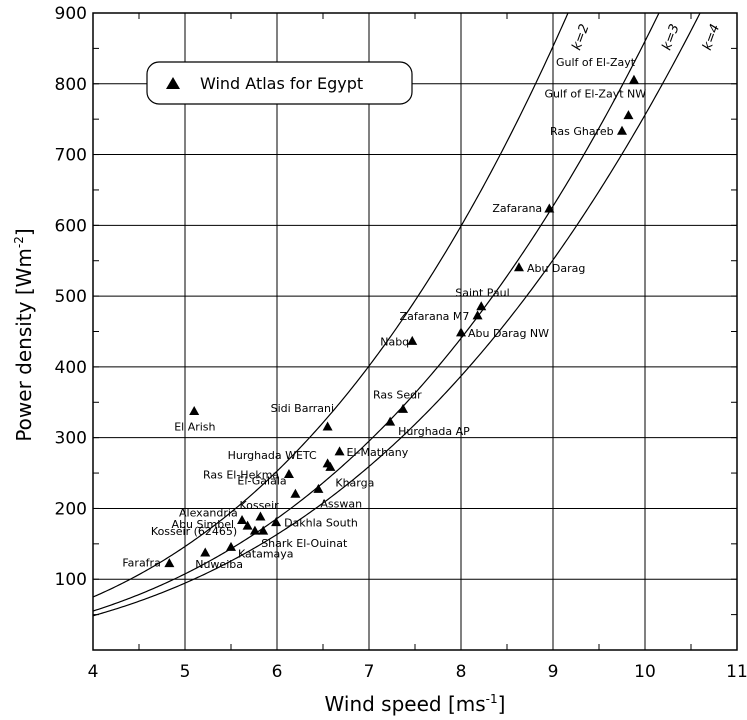  I want to click on curve-label-k=3: k=3, so click(671, 37).